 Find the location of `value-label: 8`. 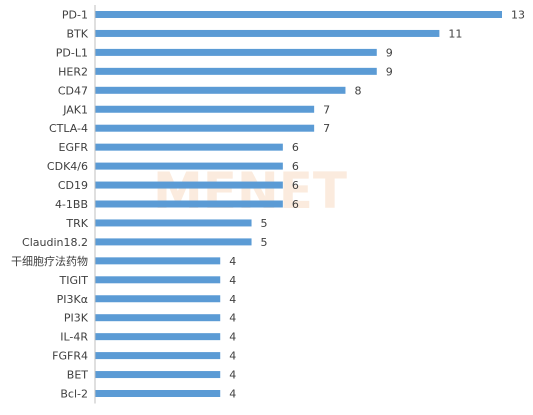

value-label: 8 is located at coordinates (357, 90).